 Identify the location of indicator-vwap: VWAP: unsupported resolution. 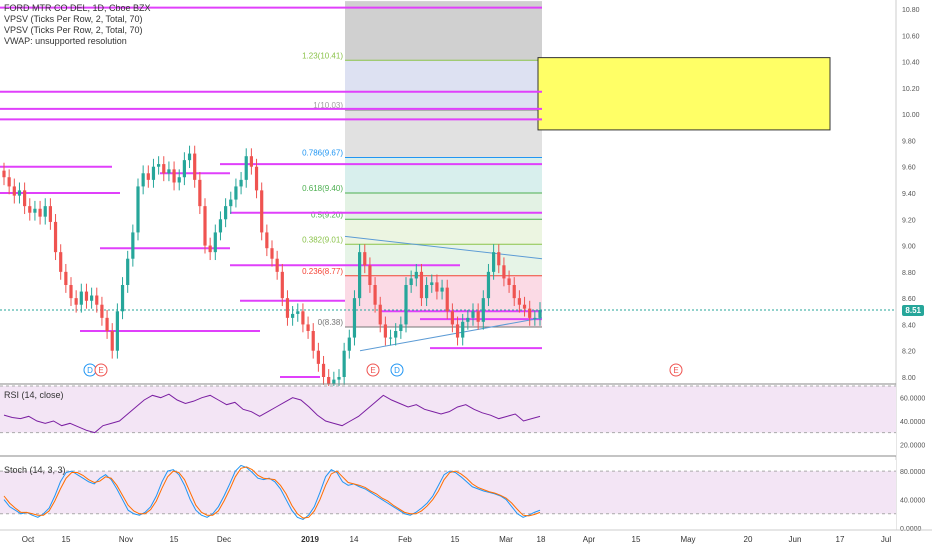
(65, 41).